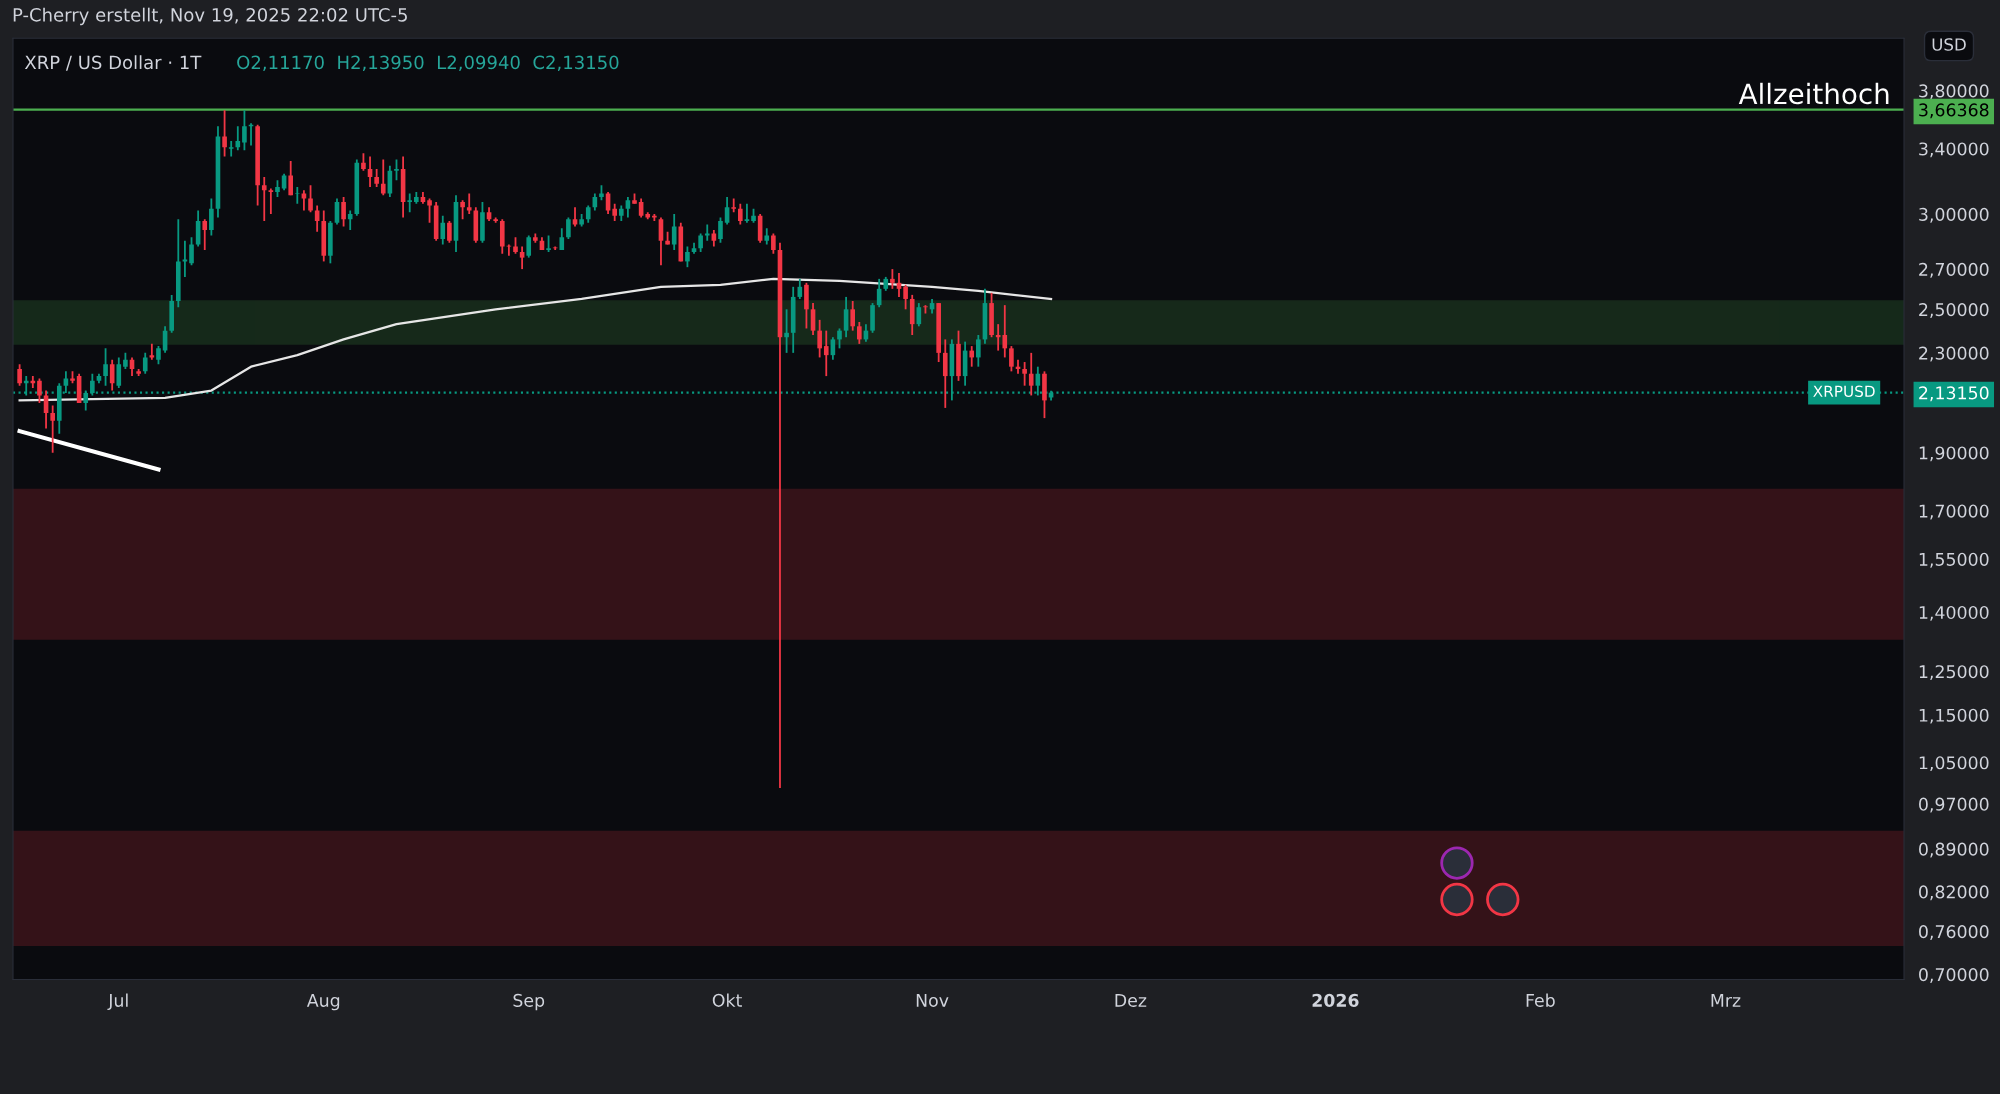 The image size is (2000, 1094). Describe the element at coordinates (113, 63) in the screenshot. I see `text: XRP / US Dollar · 1T` at that location.